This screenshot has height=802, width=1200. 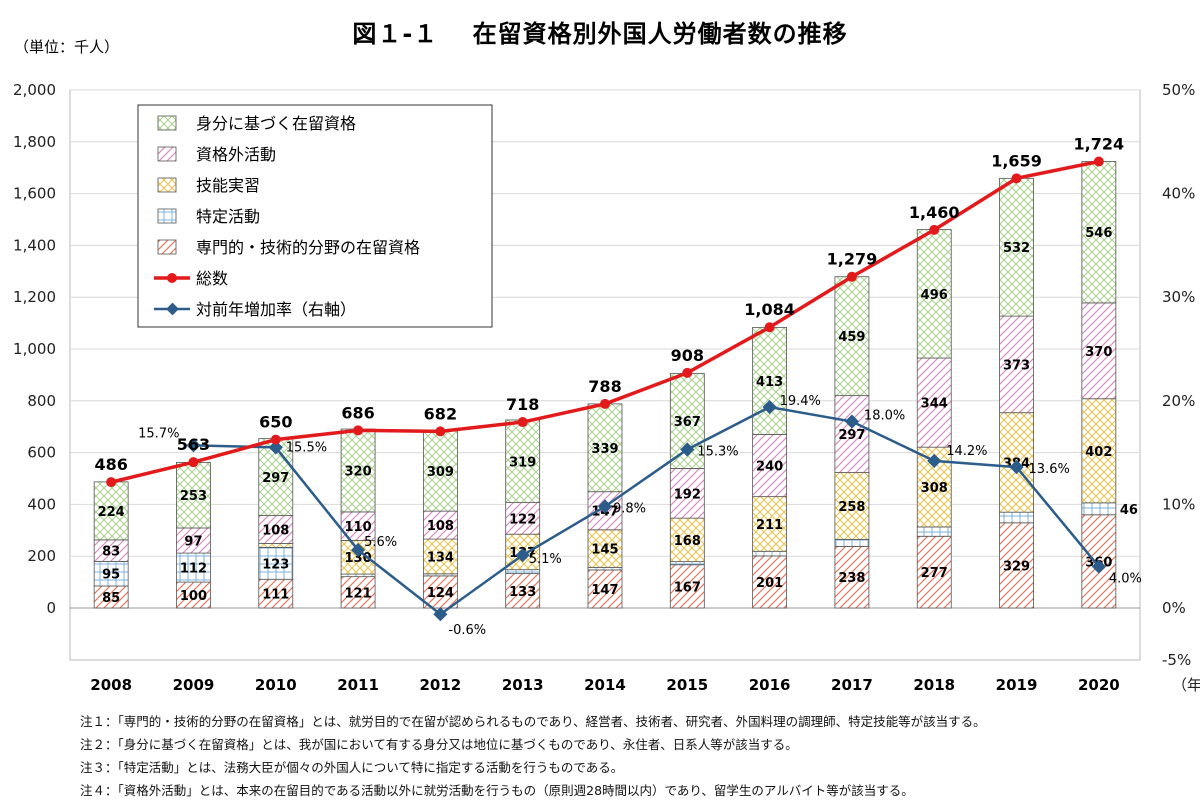 What do you see at coordinates (687, 355) in the screenshot?
I see `total-value-label: 908` at bounding box center [687, 355].